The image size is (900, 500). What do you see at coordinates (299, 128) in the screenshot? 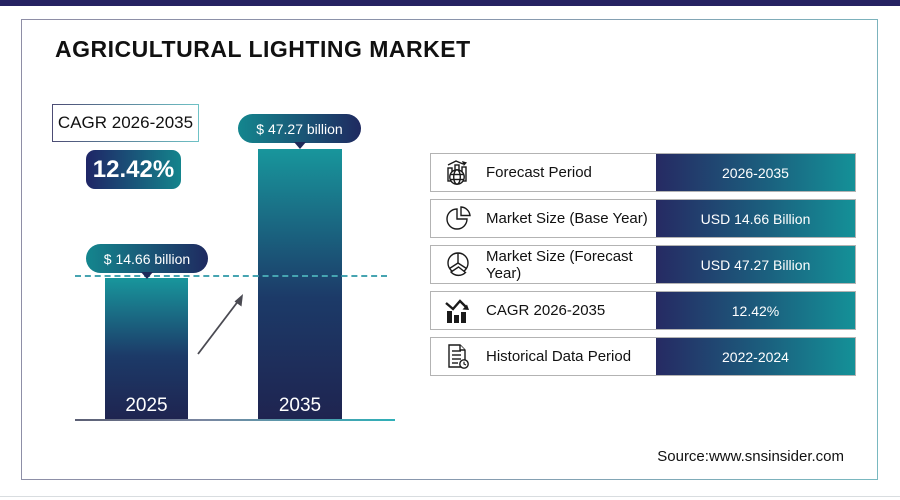
I see `data-label-2035-text: $ 47.27 billion` at bounding box center [299, 128].